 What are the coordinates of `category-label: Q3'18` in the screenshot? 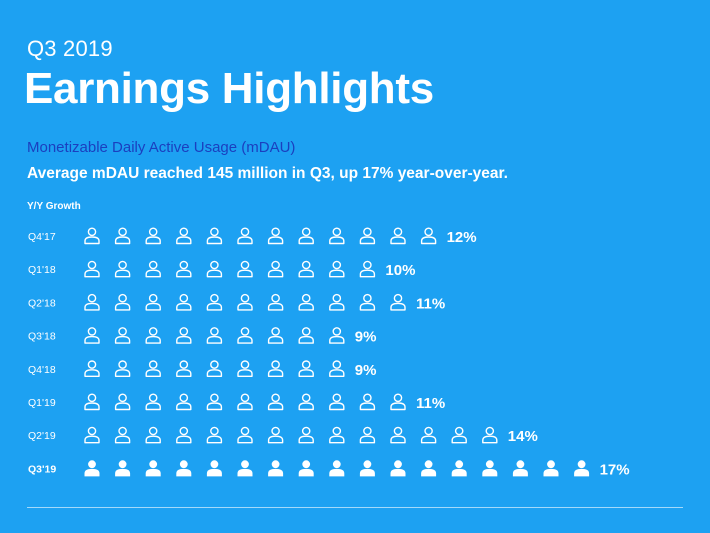 It's located at (42, 337).